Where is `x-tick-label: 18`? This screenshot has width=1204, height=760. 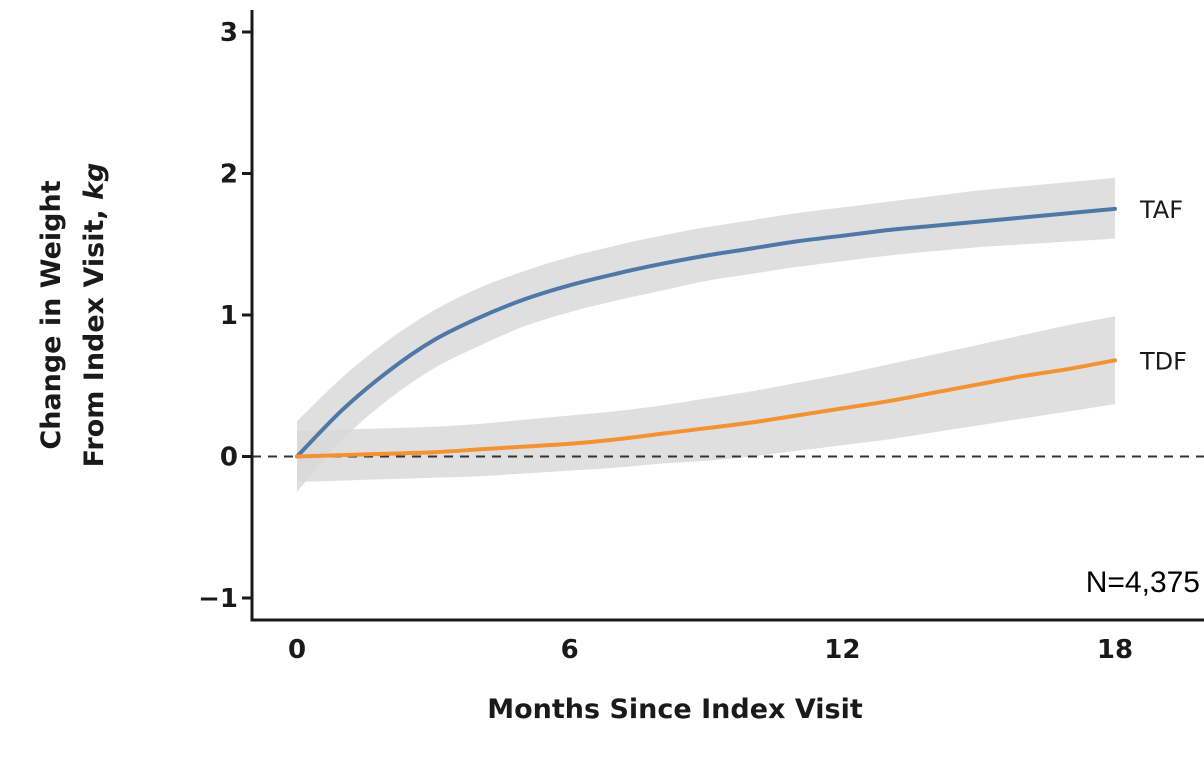 x-tick-label: 18 is located at coordinates (1115, 650).